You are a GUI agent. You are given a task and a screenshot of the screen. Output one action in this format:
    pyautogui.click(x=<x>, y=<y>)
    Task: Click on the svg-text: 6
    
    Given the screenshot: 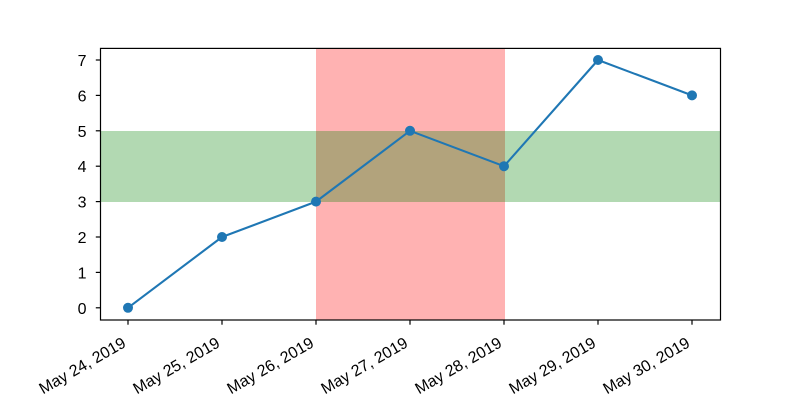 What is the action you would take?
    pyautogui.click(x=82, y=96)
    